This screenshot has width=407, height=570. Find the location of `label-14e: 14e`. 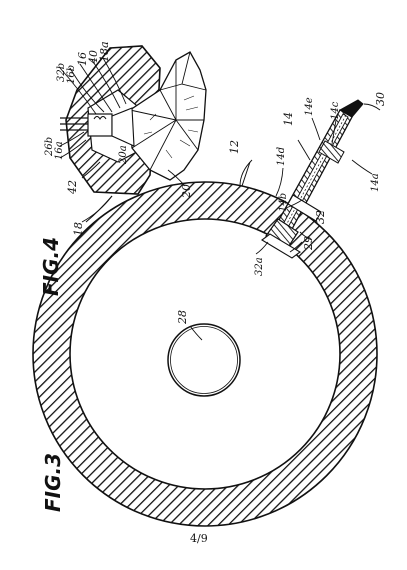

label-14e: 14e is located at coordinates (309, 106).